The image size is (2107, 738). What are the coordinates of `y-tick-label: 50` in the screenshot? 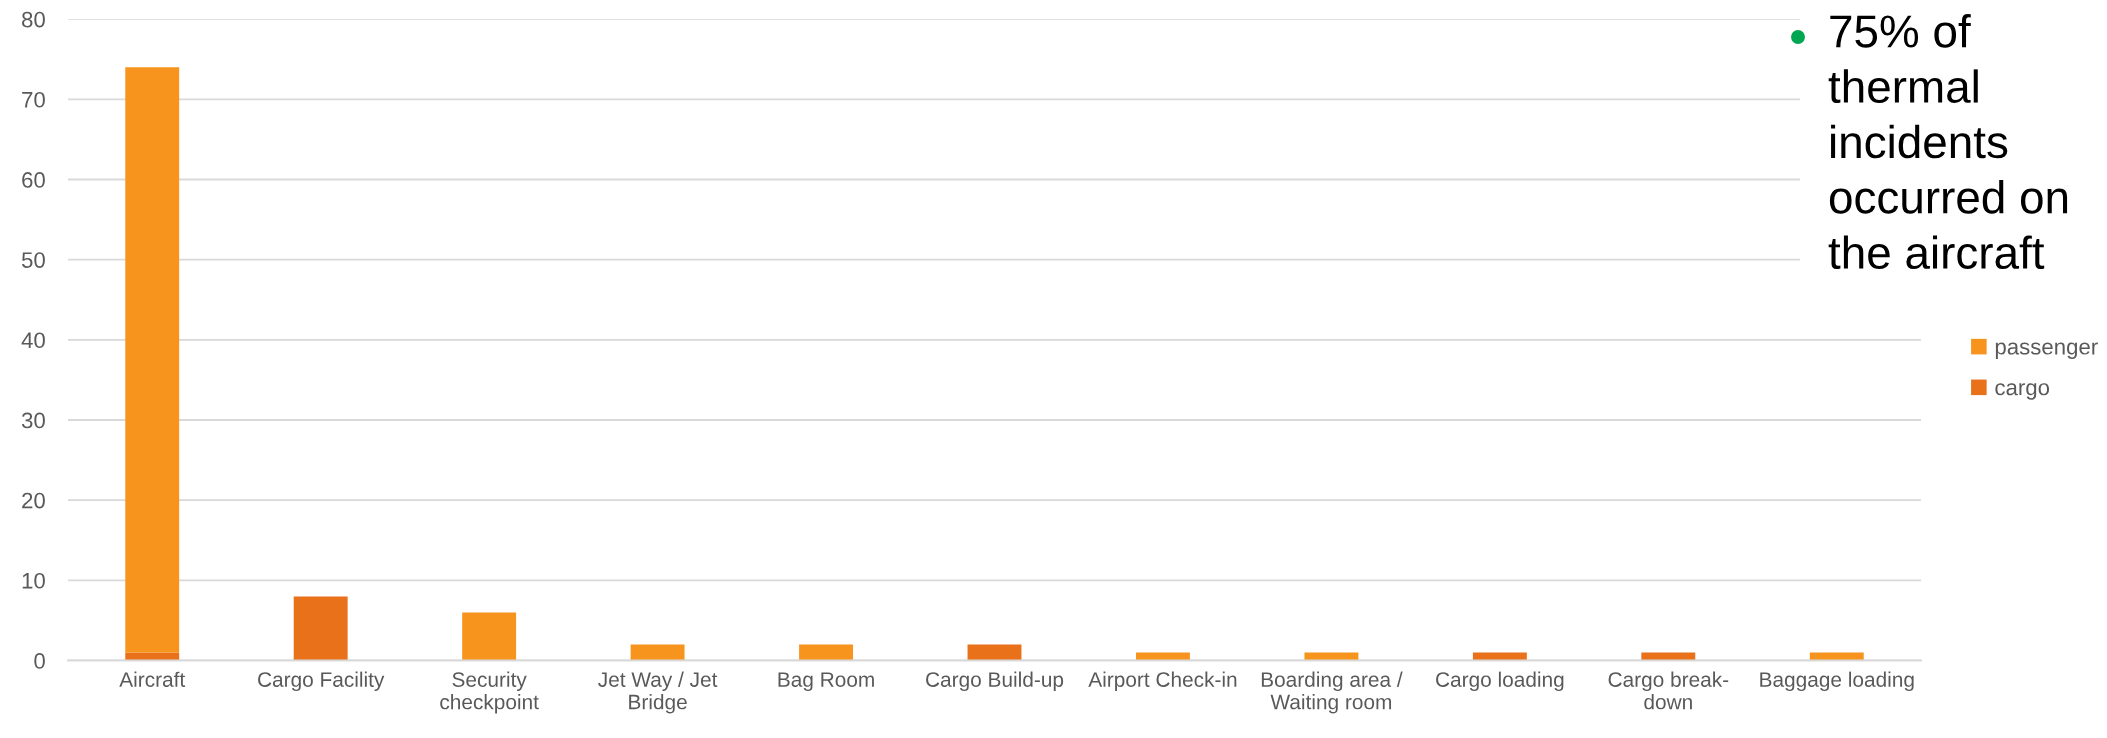 It's located at (33, 260).